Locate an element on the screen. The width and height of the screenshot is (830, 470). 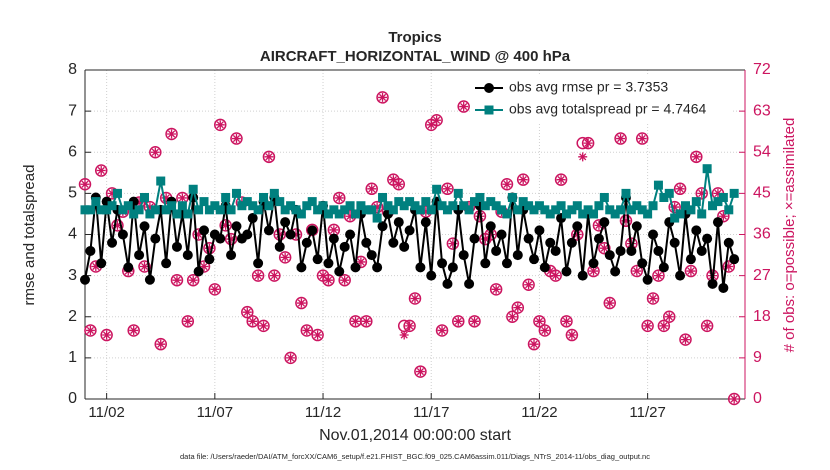
y2-axis-label: # of obs: o=possible; ×=assimilated is located at coordinates (789, 235).